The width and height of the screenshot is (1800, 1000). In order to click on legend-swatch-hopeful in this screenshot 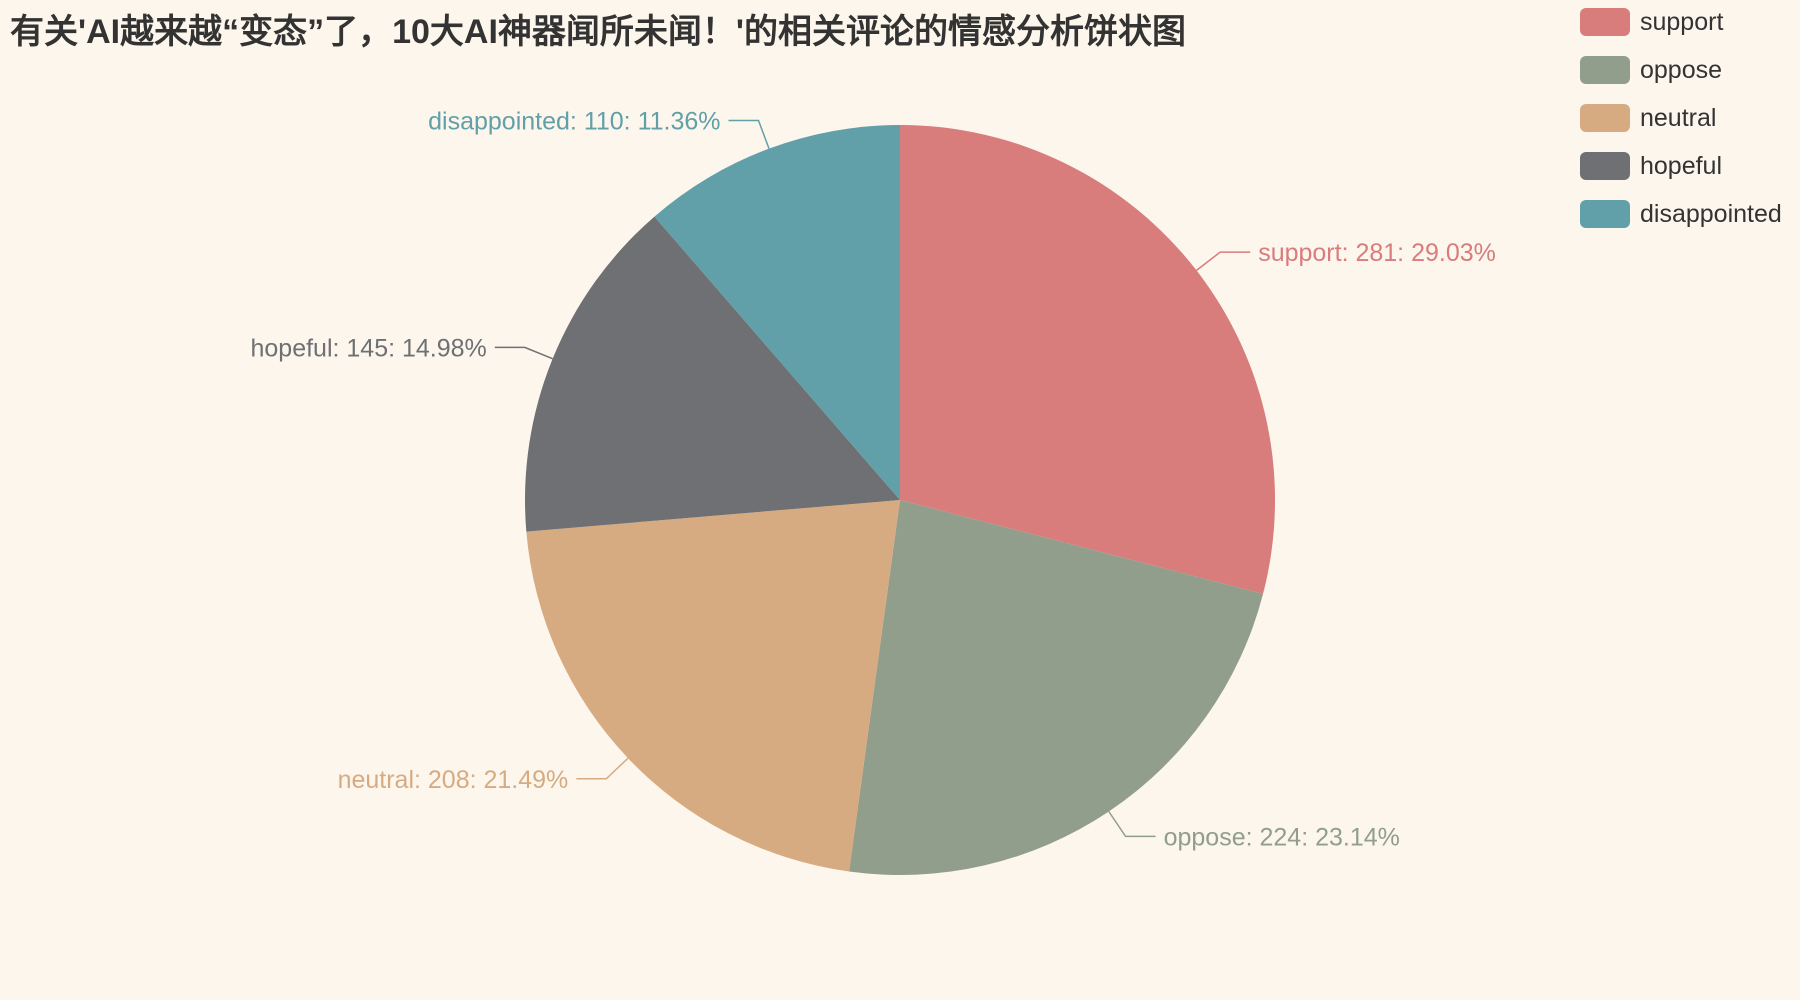, I will do `click(1605, 166)`.